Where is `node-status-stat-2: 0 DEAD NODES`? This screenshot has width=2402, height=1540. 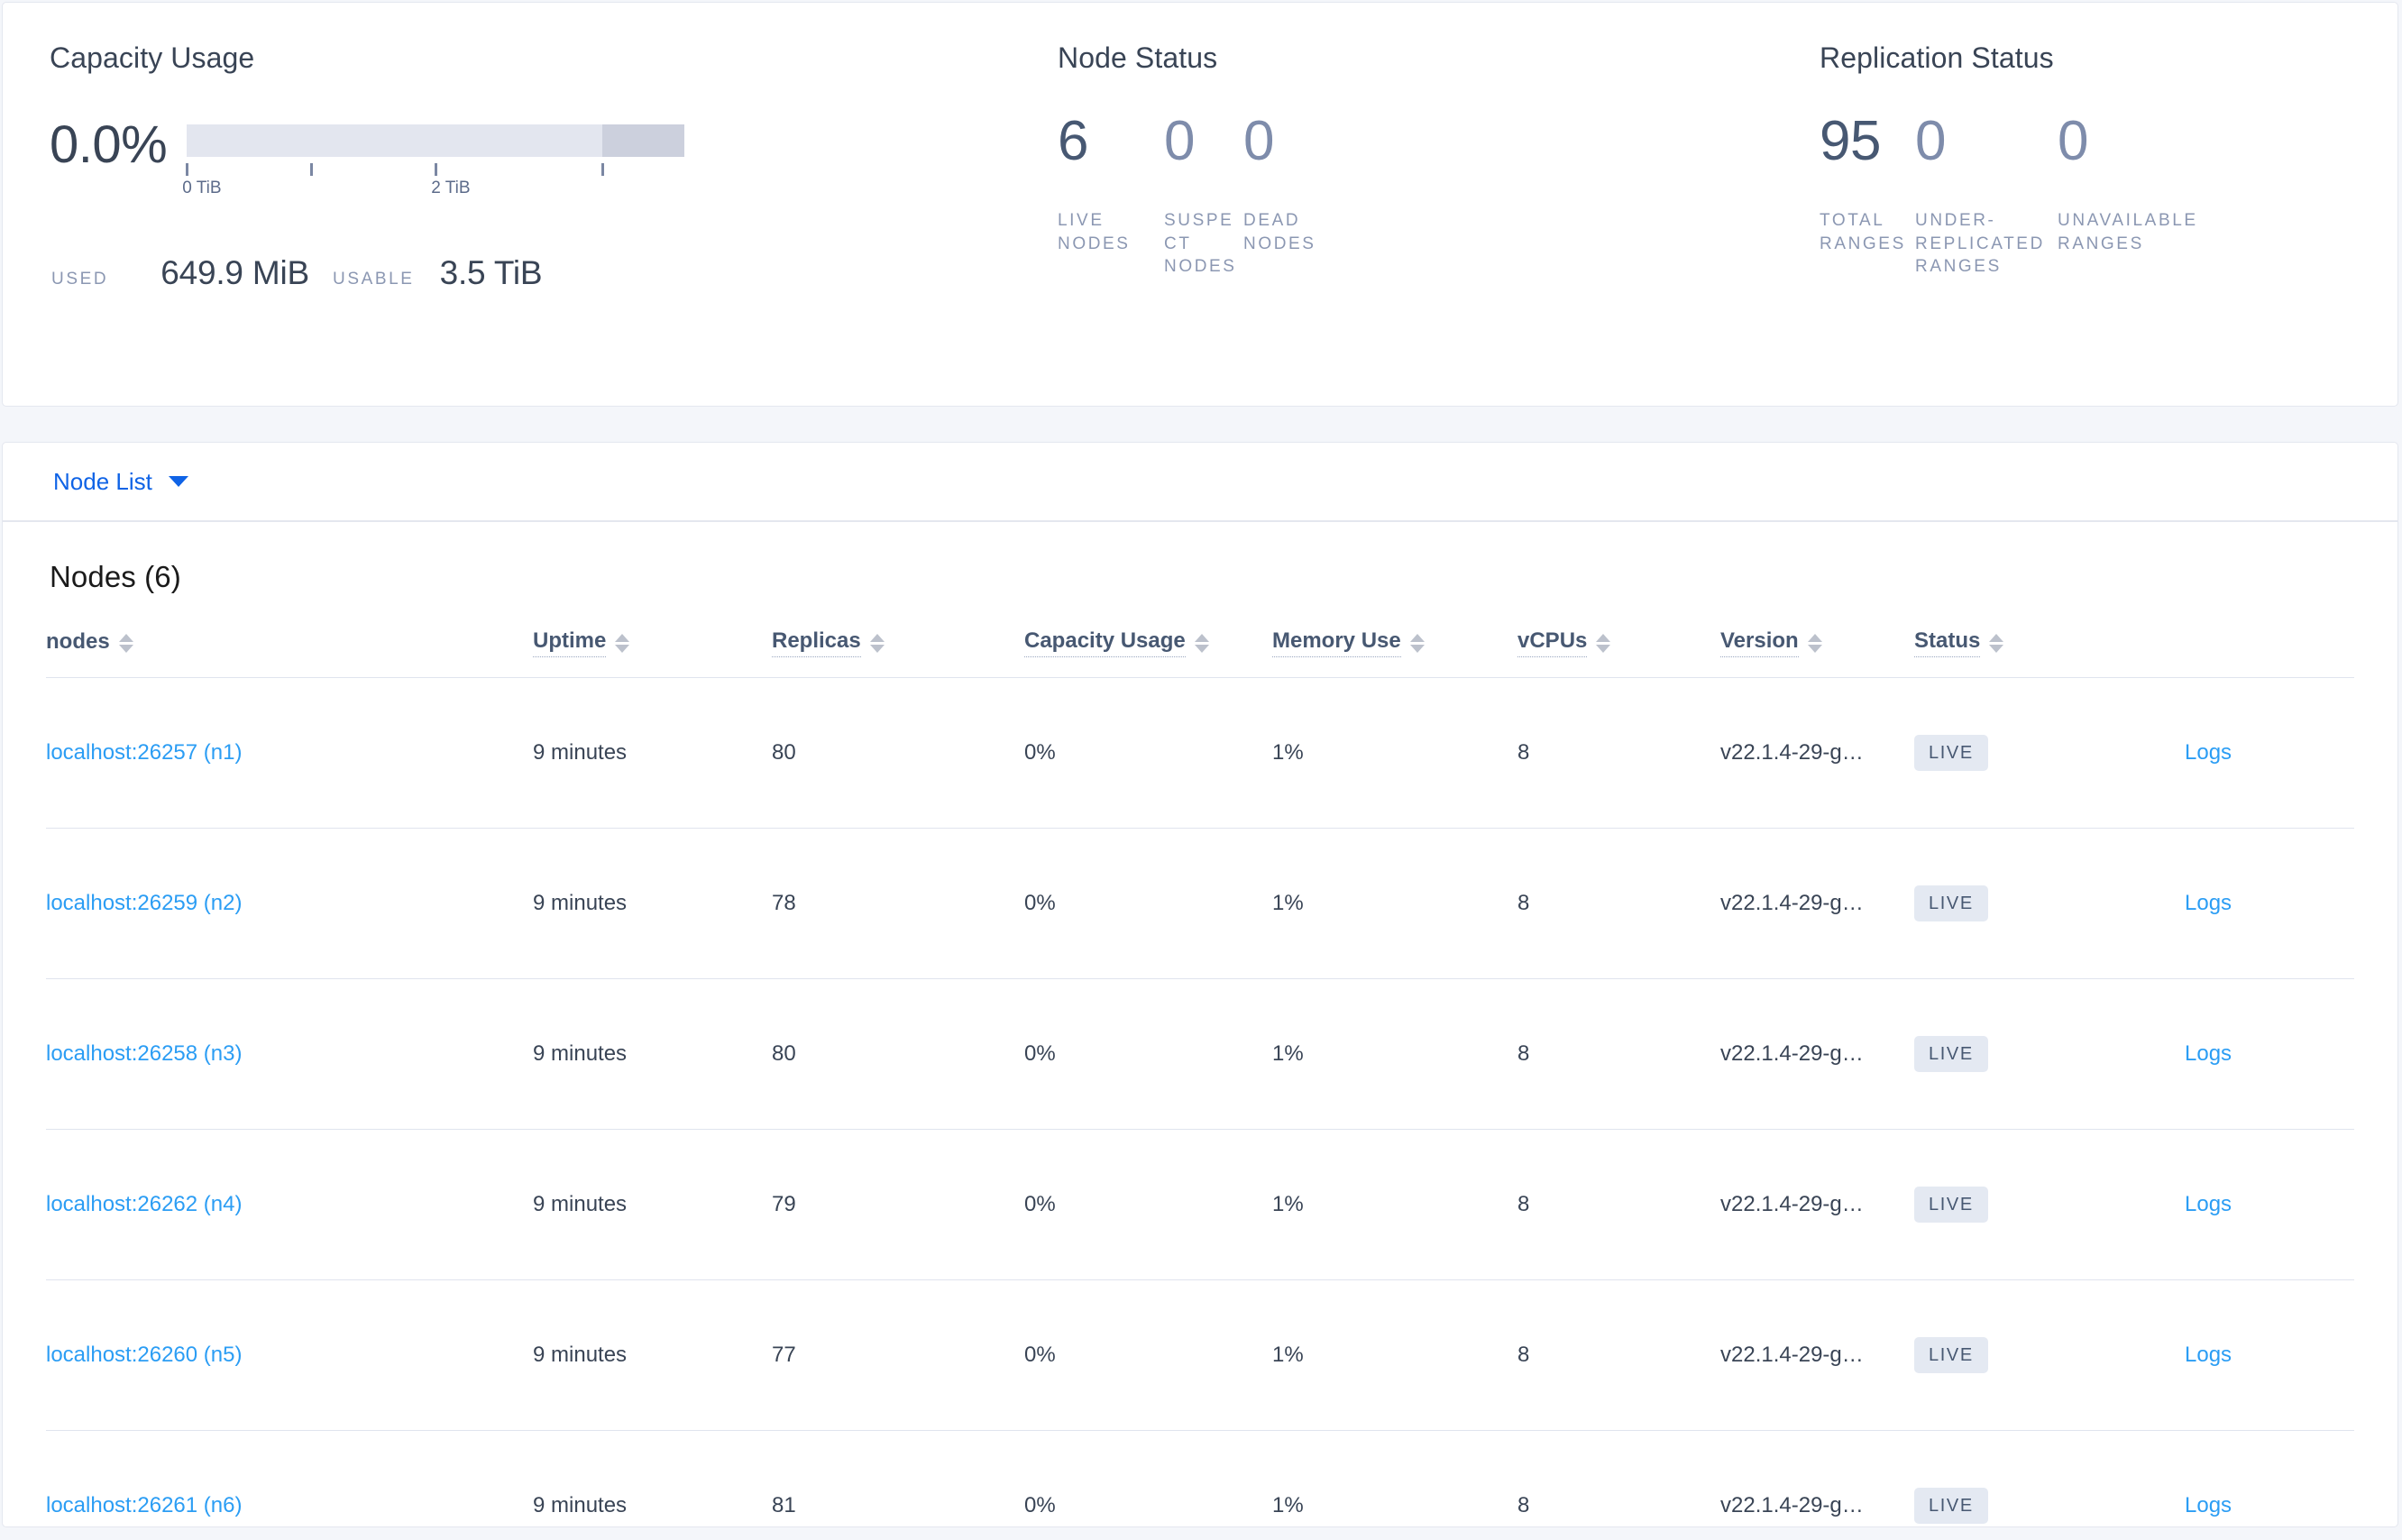 node-status-stat-2: 0 DEAD NODES is located at coordinates (1297, 196).